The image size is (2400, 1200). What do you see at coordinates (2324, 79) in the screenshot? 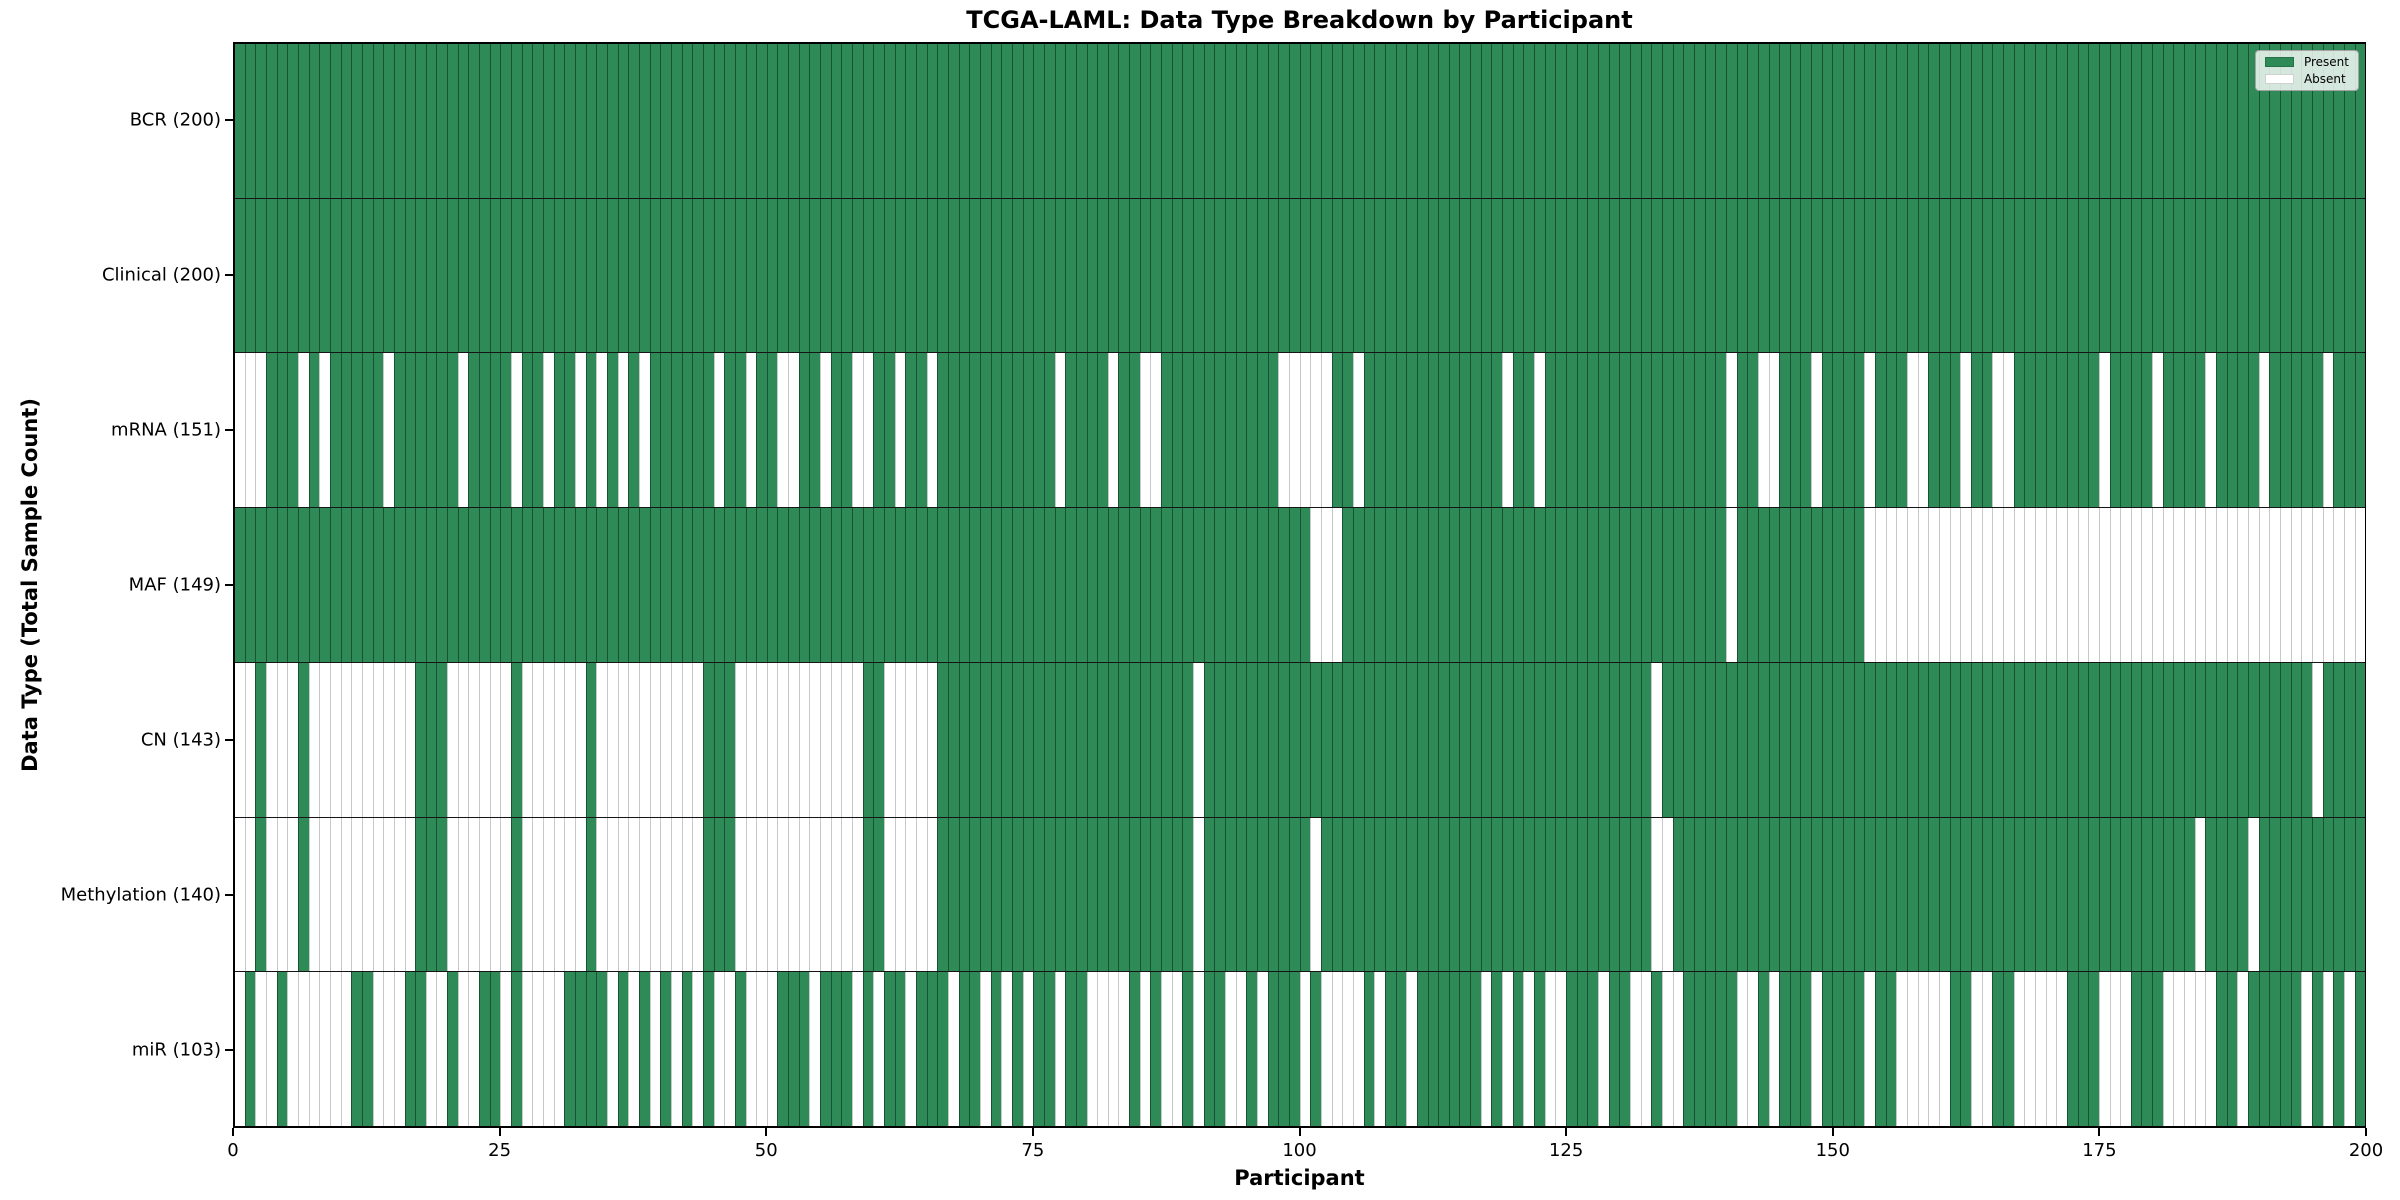
I see `legend-label-absent: Absent` at bounding box center [2324, 79].